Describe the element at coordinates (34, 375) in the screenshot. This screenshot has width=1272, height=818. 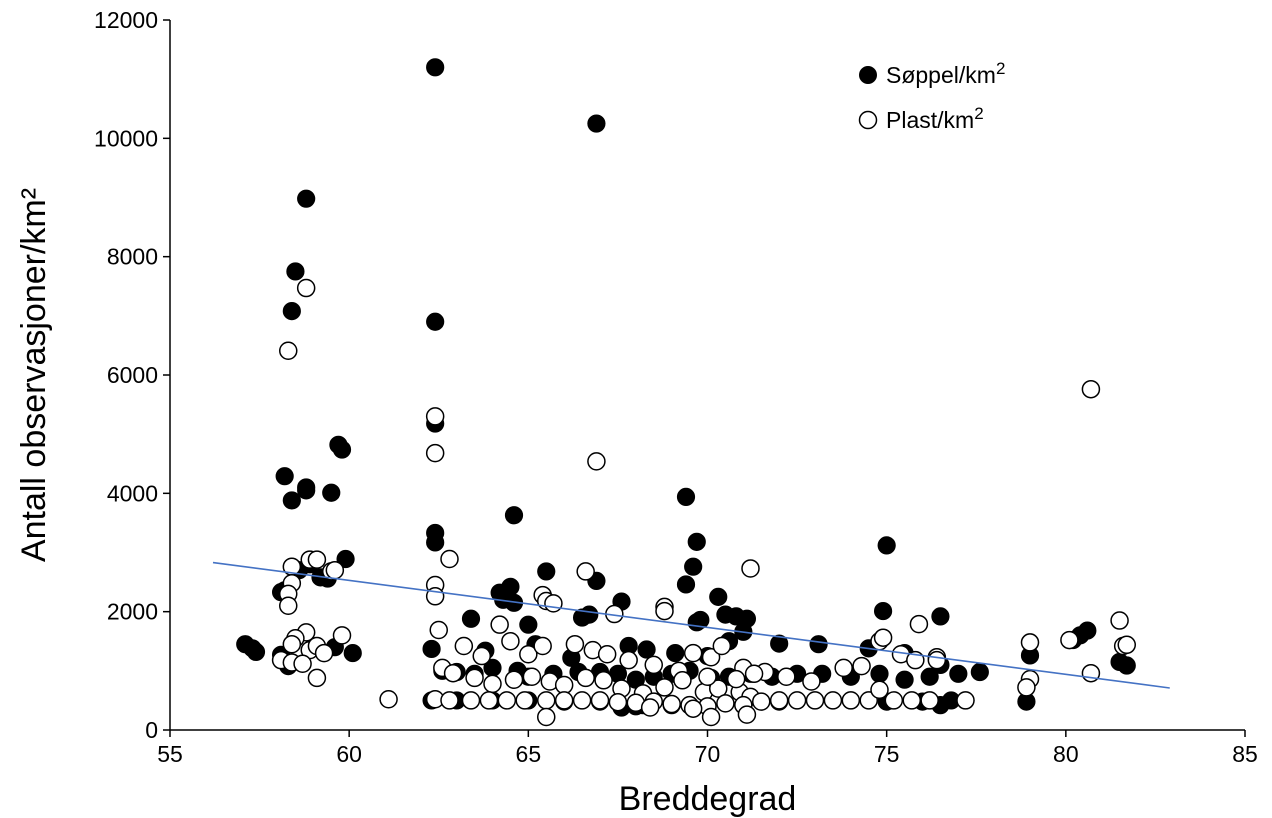
I see `y-axis-title: Antall observasjoner/km²` at that location.